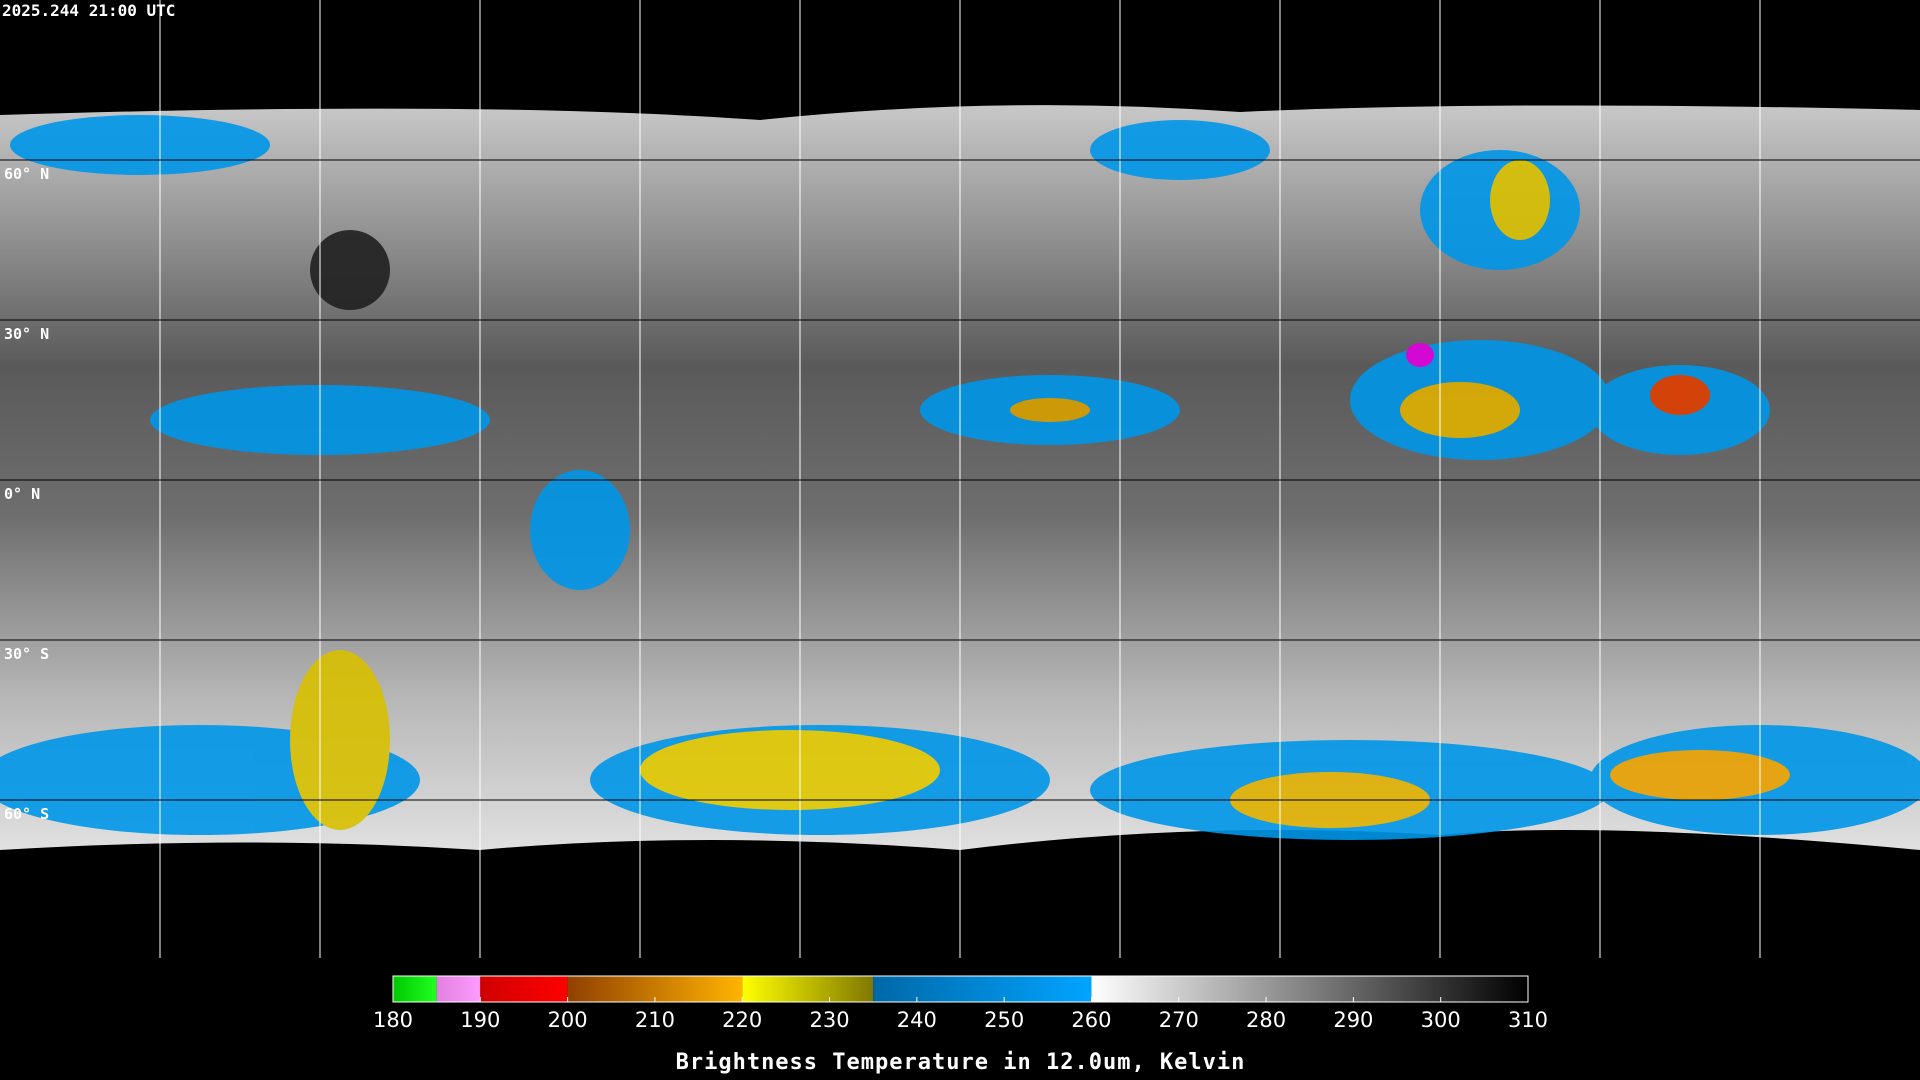  Describe the element at coordinates (961, 1062) in the screenshot. I see `colorbar-title: Brightness Temperature in 12.0um, Kelvin` at that location.